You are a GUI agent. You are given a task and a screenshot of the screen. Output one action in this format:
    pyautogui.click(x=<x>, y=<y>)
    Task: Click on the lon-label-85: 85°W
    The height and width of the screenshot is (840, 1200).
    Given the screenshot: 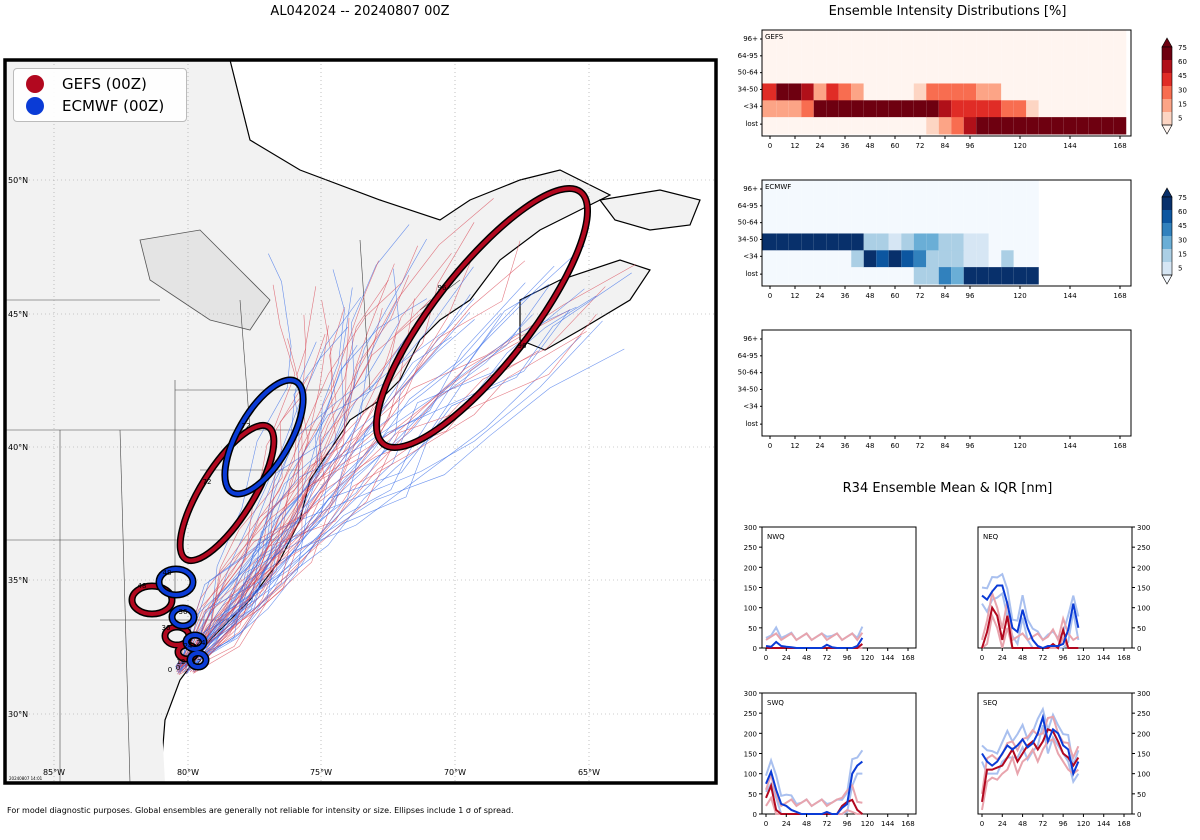 What is the action you would take?
    pyautogui.click(x=54, y=772)
    